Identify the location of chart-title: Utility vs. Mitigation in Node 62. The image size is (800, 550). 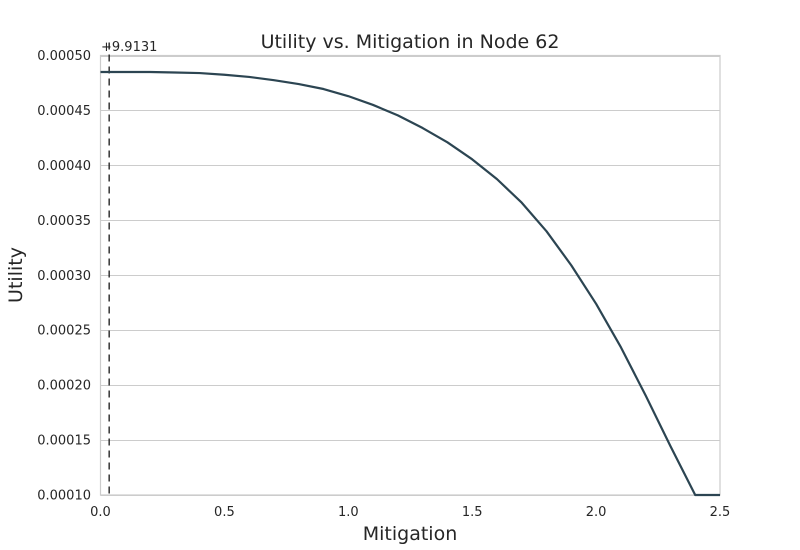
(410, 42).